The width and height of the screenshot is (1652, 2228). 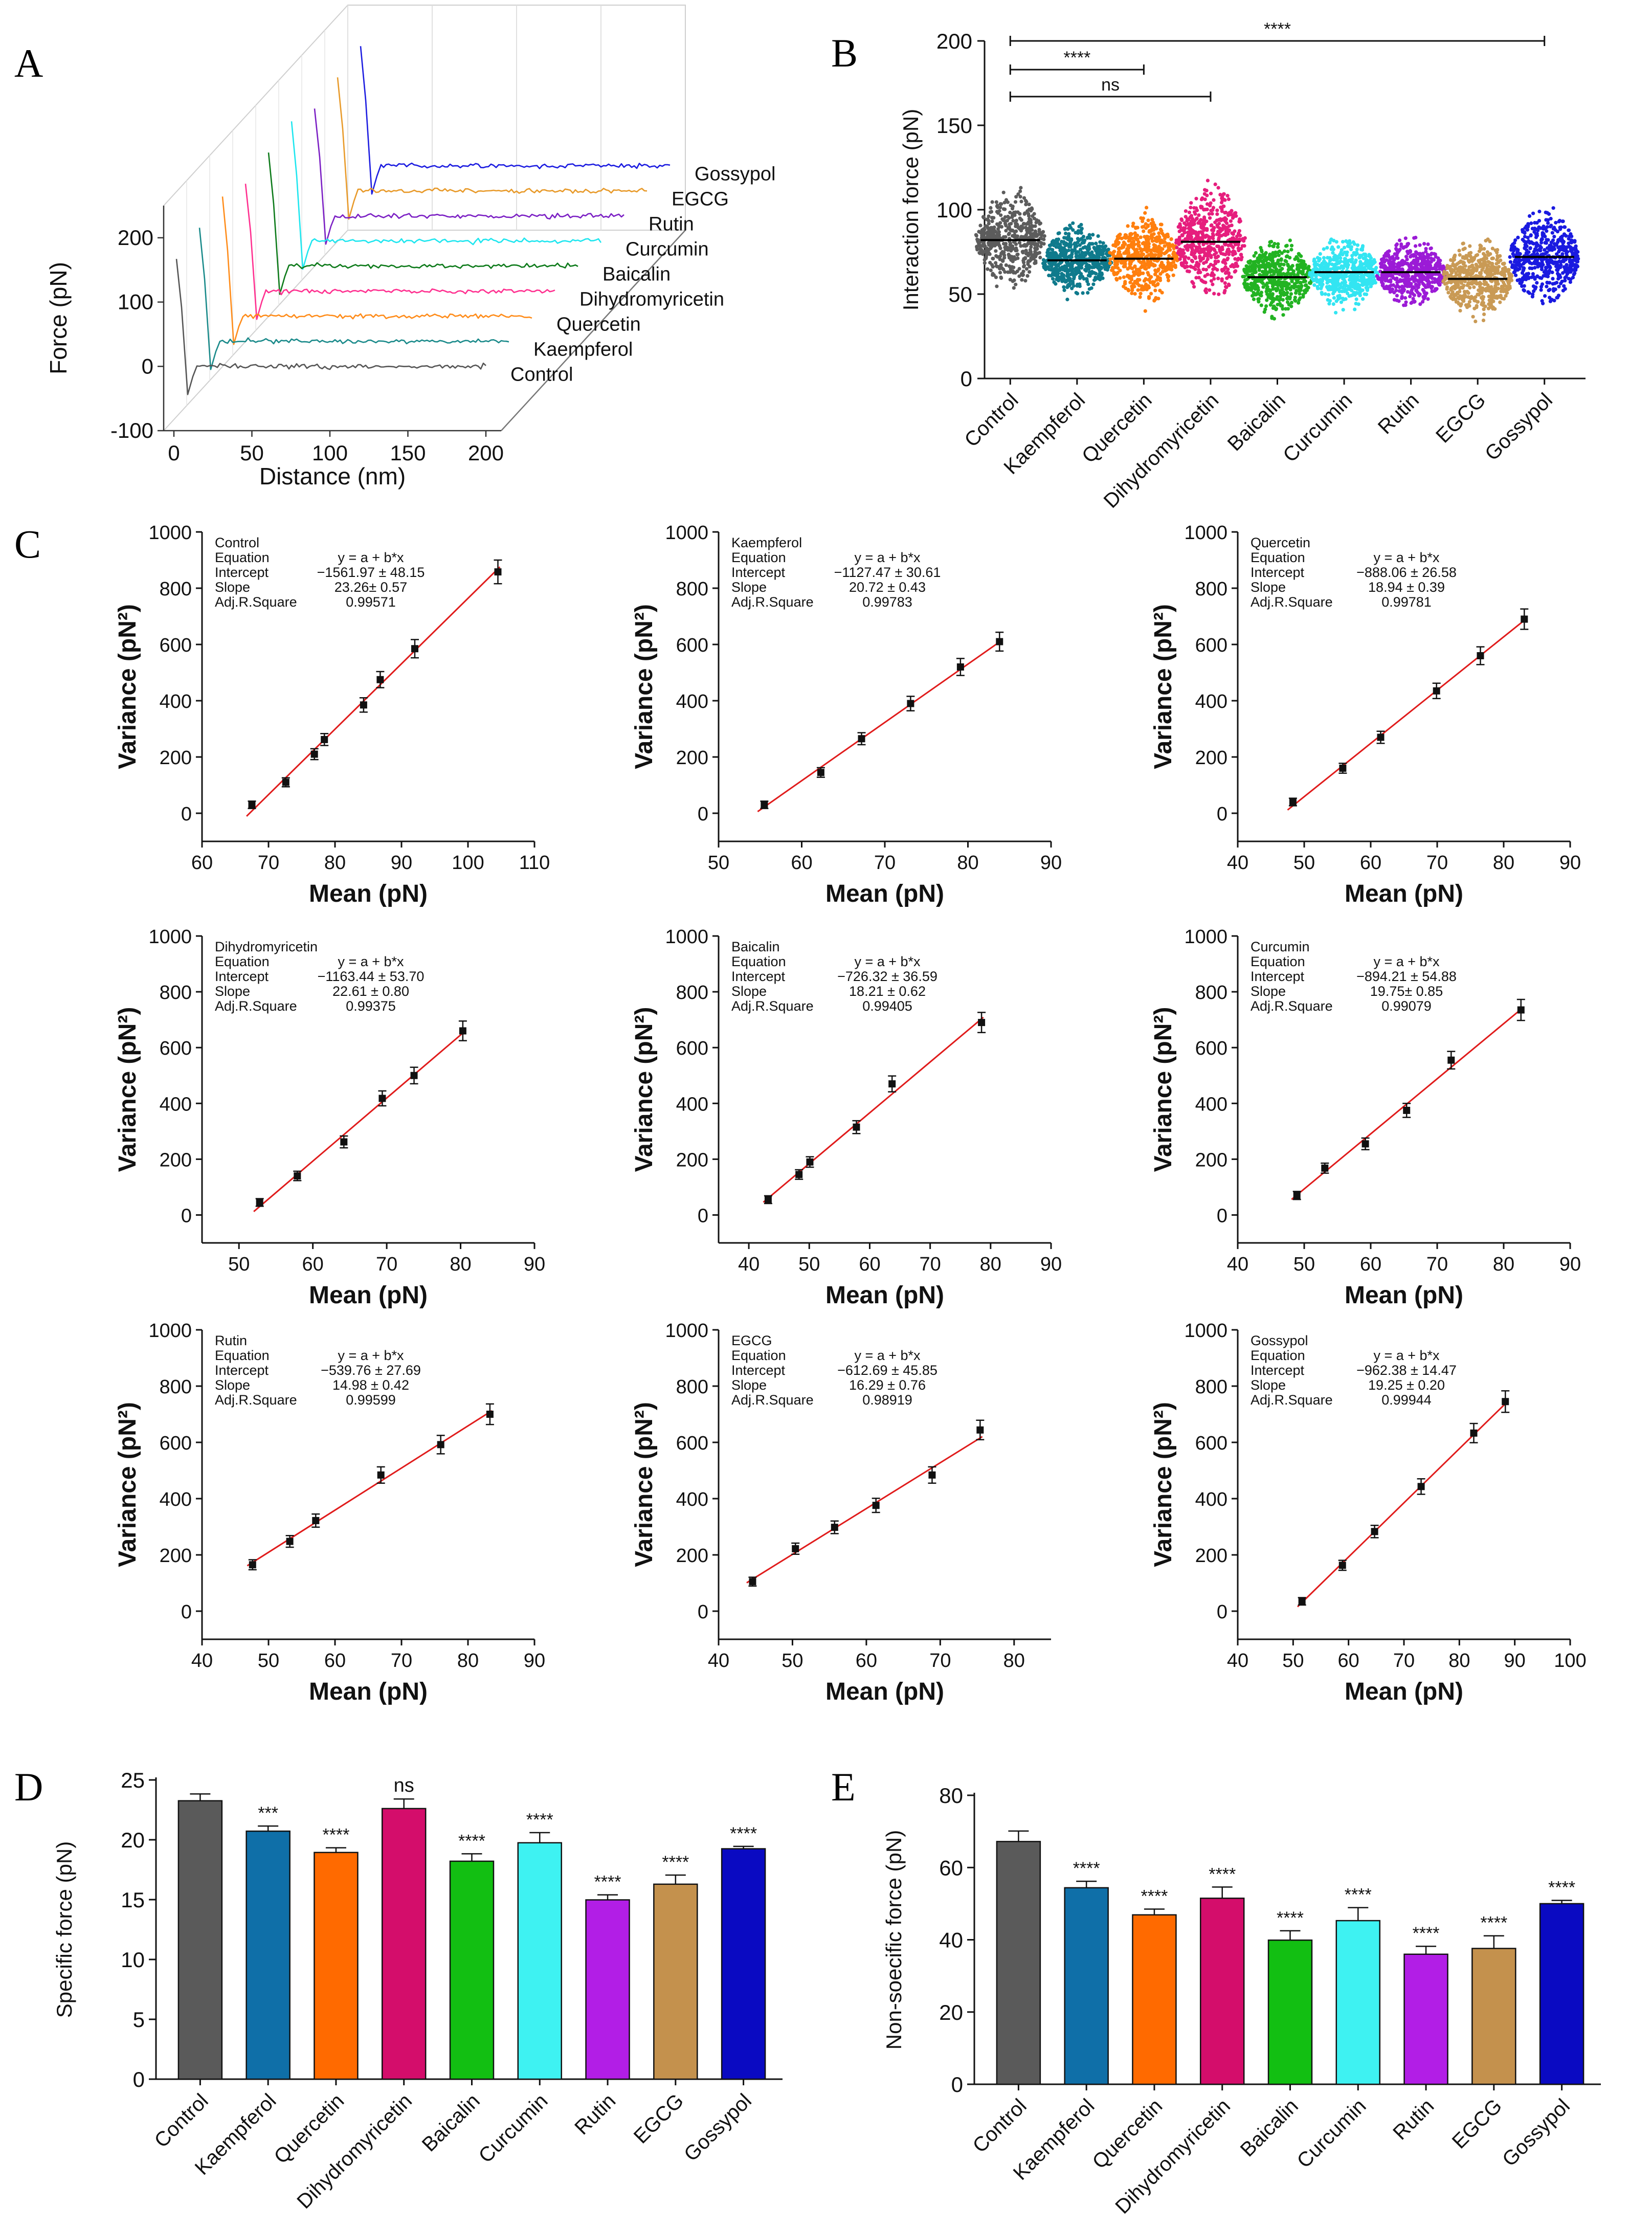 I want to click on adj-r2-value: 0.99571, so click(x=371, y=602).